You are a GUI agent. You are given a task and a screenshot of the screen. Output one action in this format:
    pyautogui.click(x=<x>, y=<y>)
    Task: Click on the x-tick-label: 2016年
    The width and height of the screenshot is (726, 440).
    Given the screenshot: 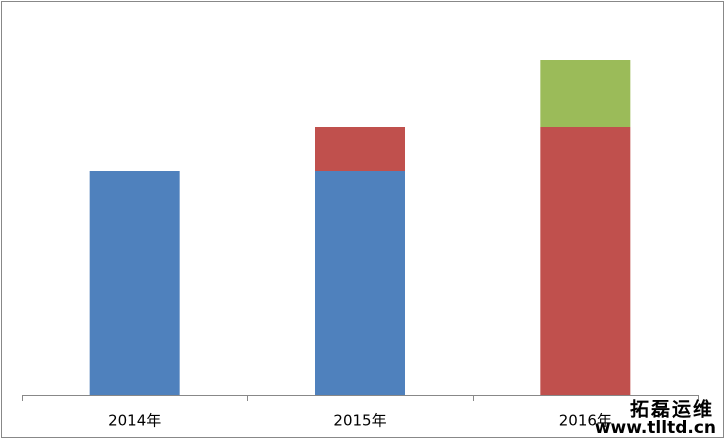 What is the action you would take?
    pyautogui.click(x=585, y=421)
    